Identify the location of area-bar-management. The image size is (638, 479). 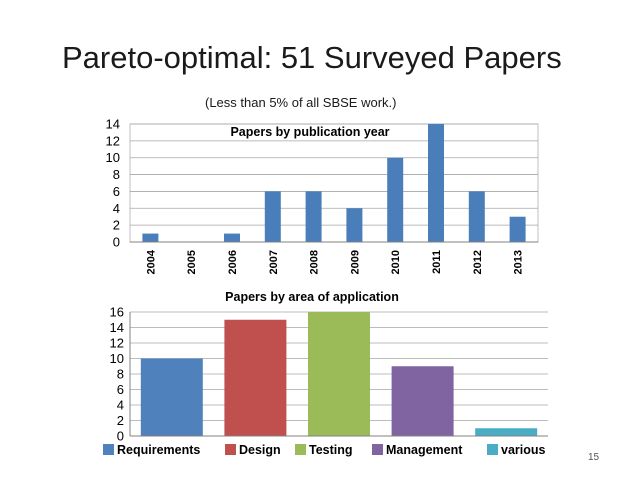
(422, 401).